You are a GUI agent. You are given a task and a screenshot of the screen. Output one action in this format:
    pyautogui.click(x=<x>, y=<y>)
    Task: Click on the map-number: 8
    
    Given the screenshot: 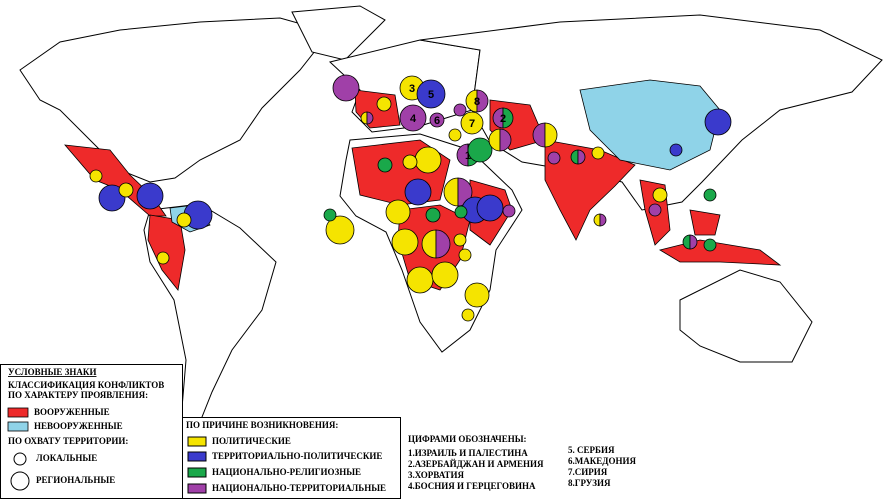 What is the action you would take?
    pyautogui.click(x=477, y=102)
    